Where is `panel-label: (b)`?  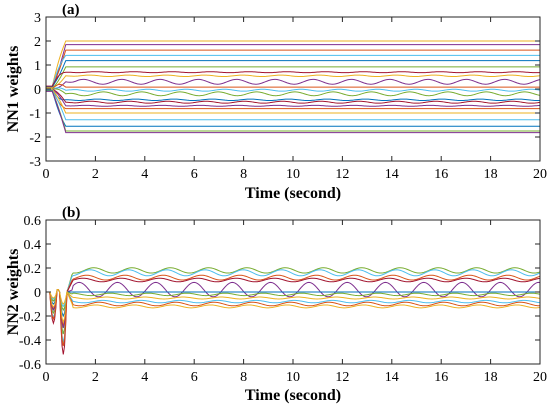
panel-label: (b) is located at coordinates (71, 213).